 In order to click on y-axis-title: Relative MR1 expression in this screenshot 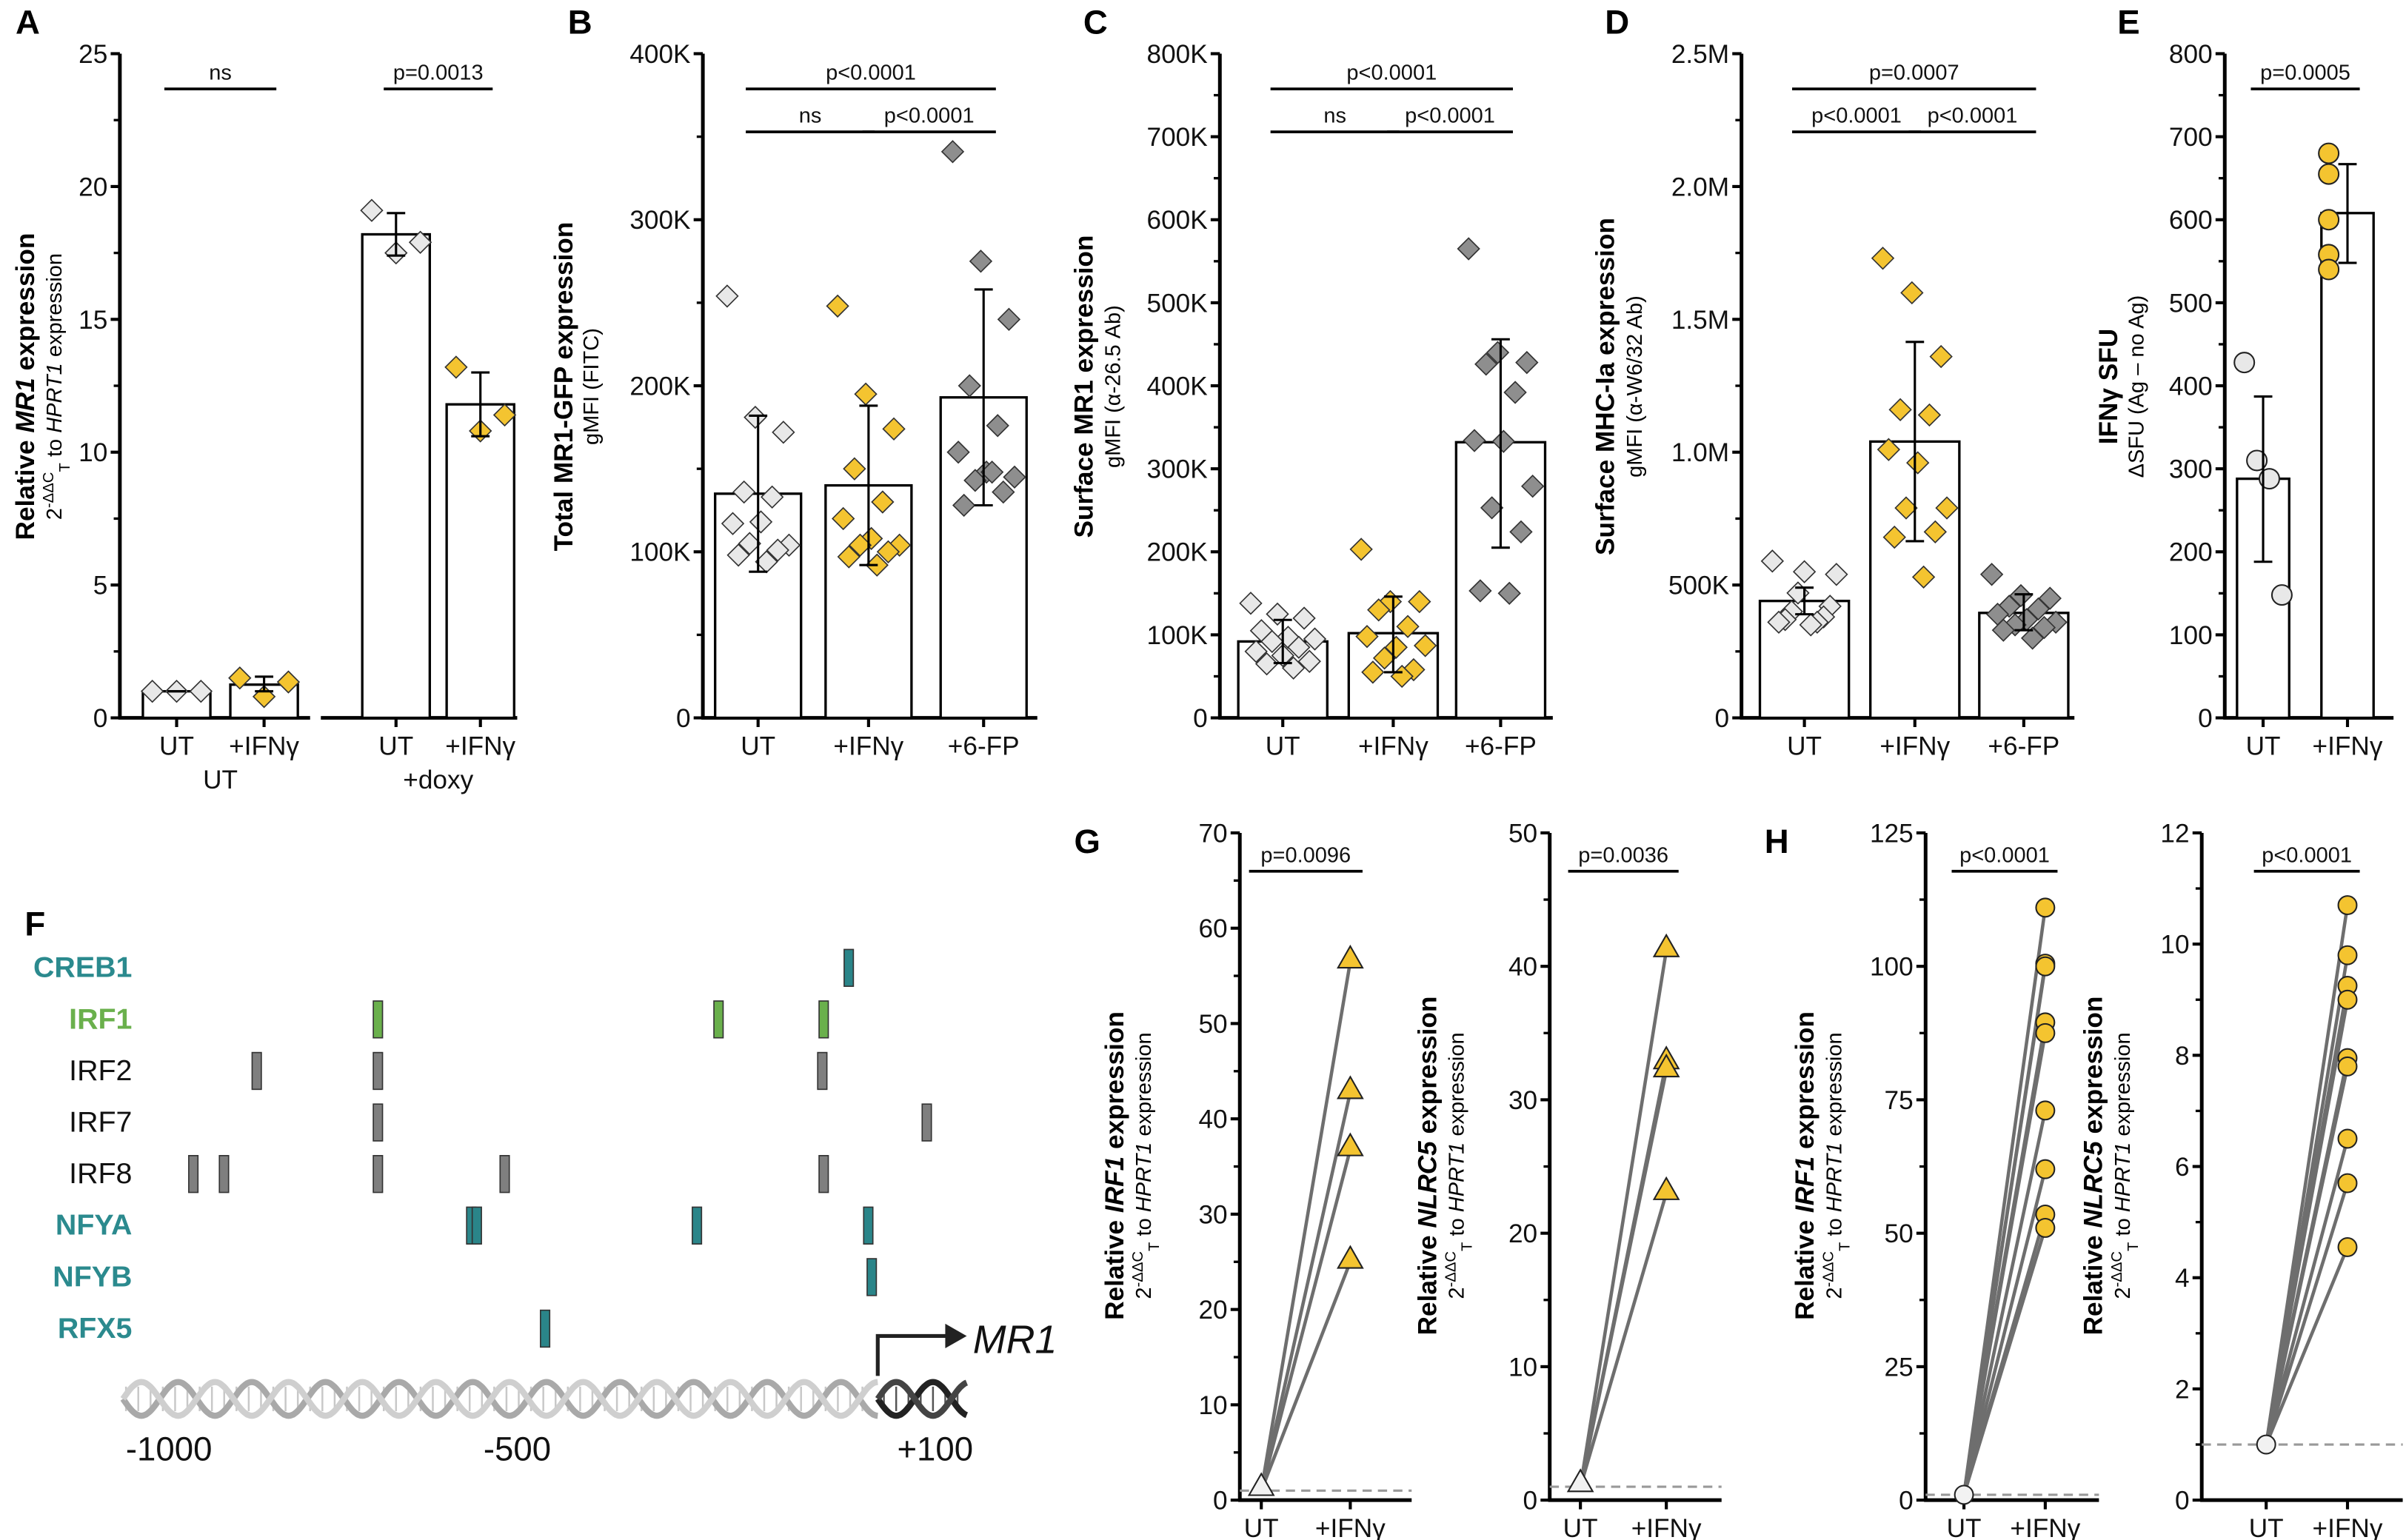, I will do `click(25, 387)`.